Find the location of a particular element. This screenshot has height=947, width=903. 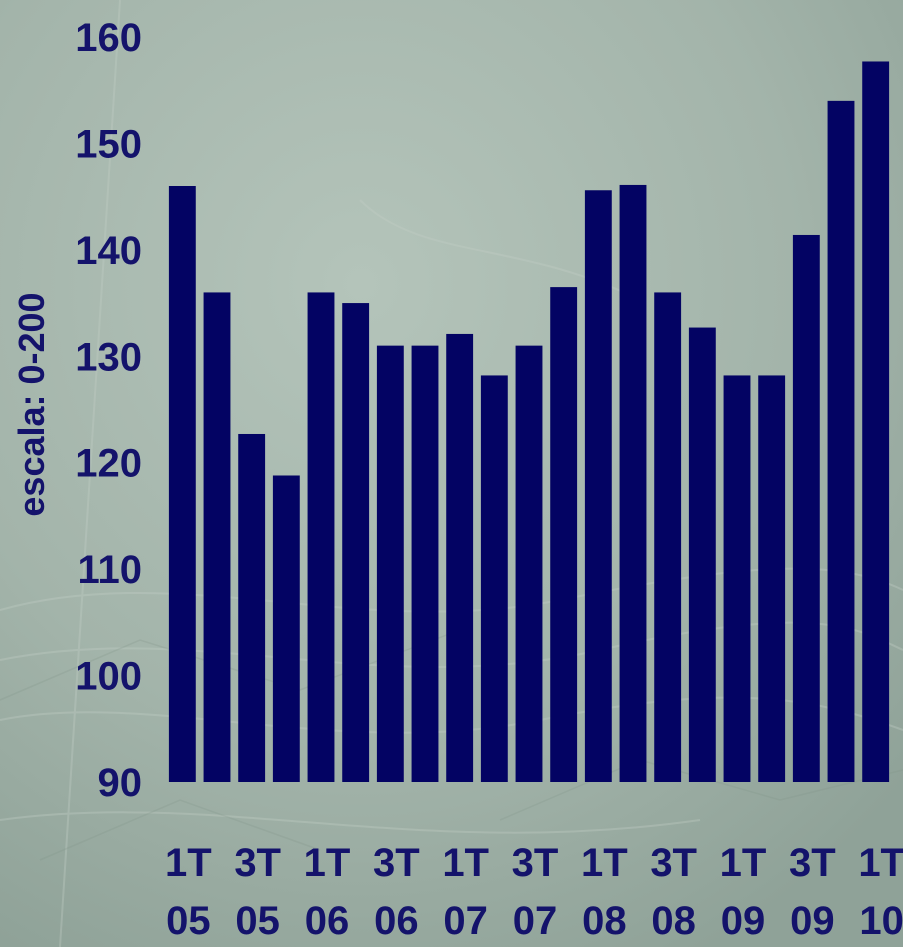

y-tick-label: 120 is located at coordinates (108, 464).